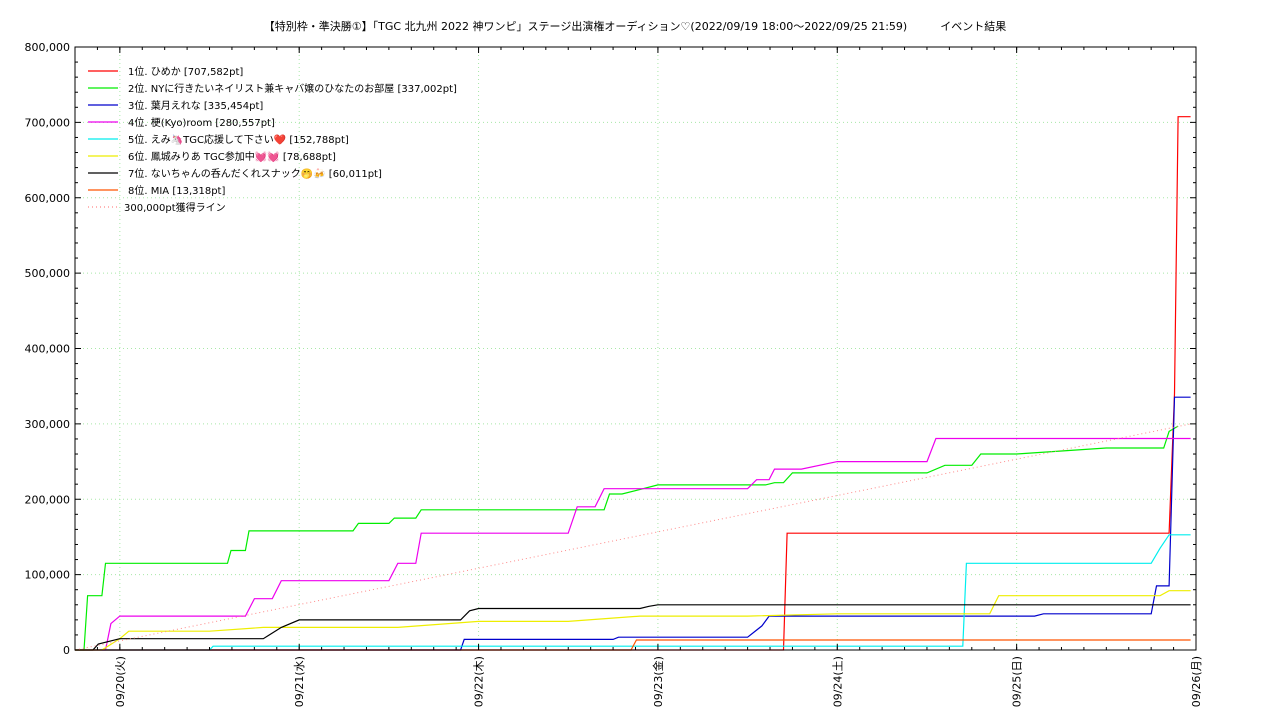  Describe the element at coordinates (185, 71) in the screenshot. I see `legend-label: 1位. ひめか [707,582pt]` at that location.